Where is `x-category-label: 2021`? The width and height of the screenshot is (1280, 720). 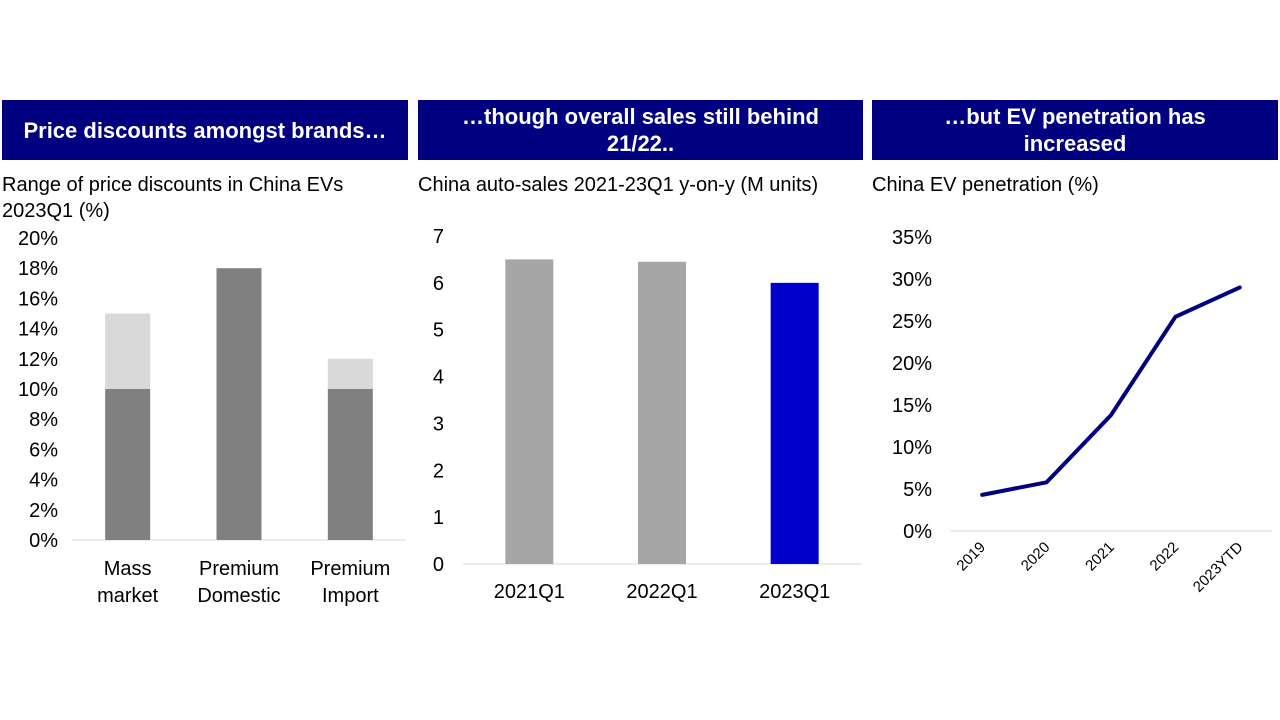
x-category-label: 2021 is located at coordinates (1100, 557).